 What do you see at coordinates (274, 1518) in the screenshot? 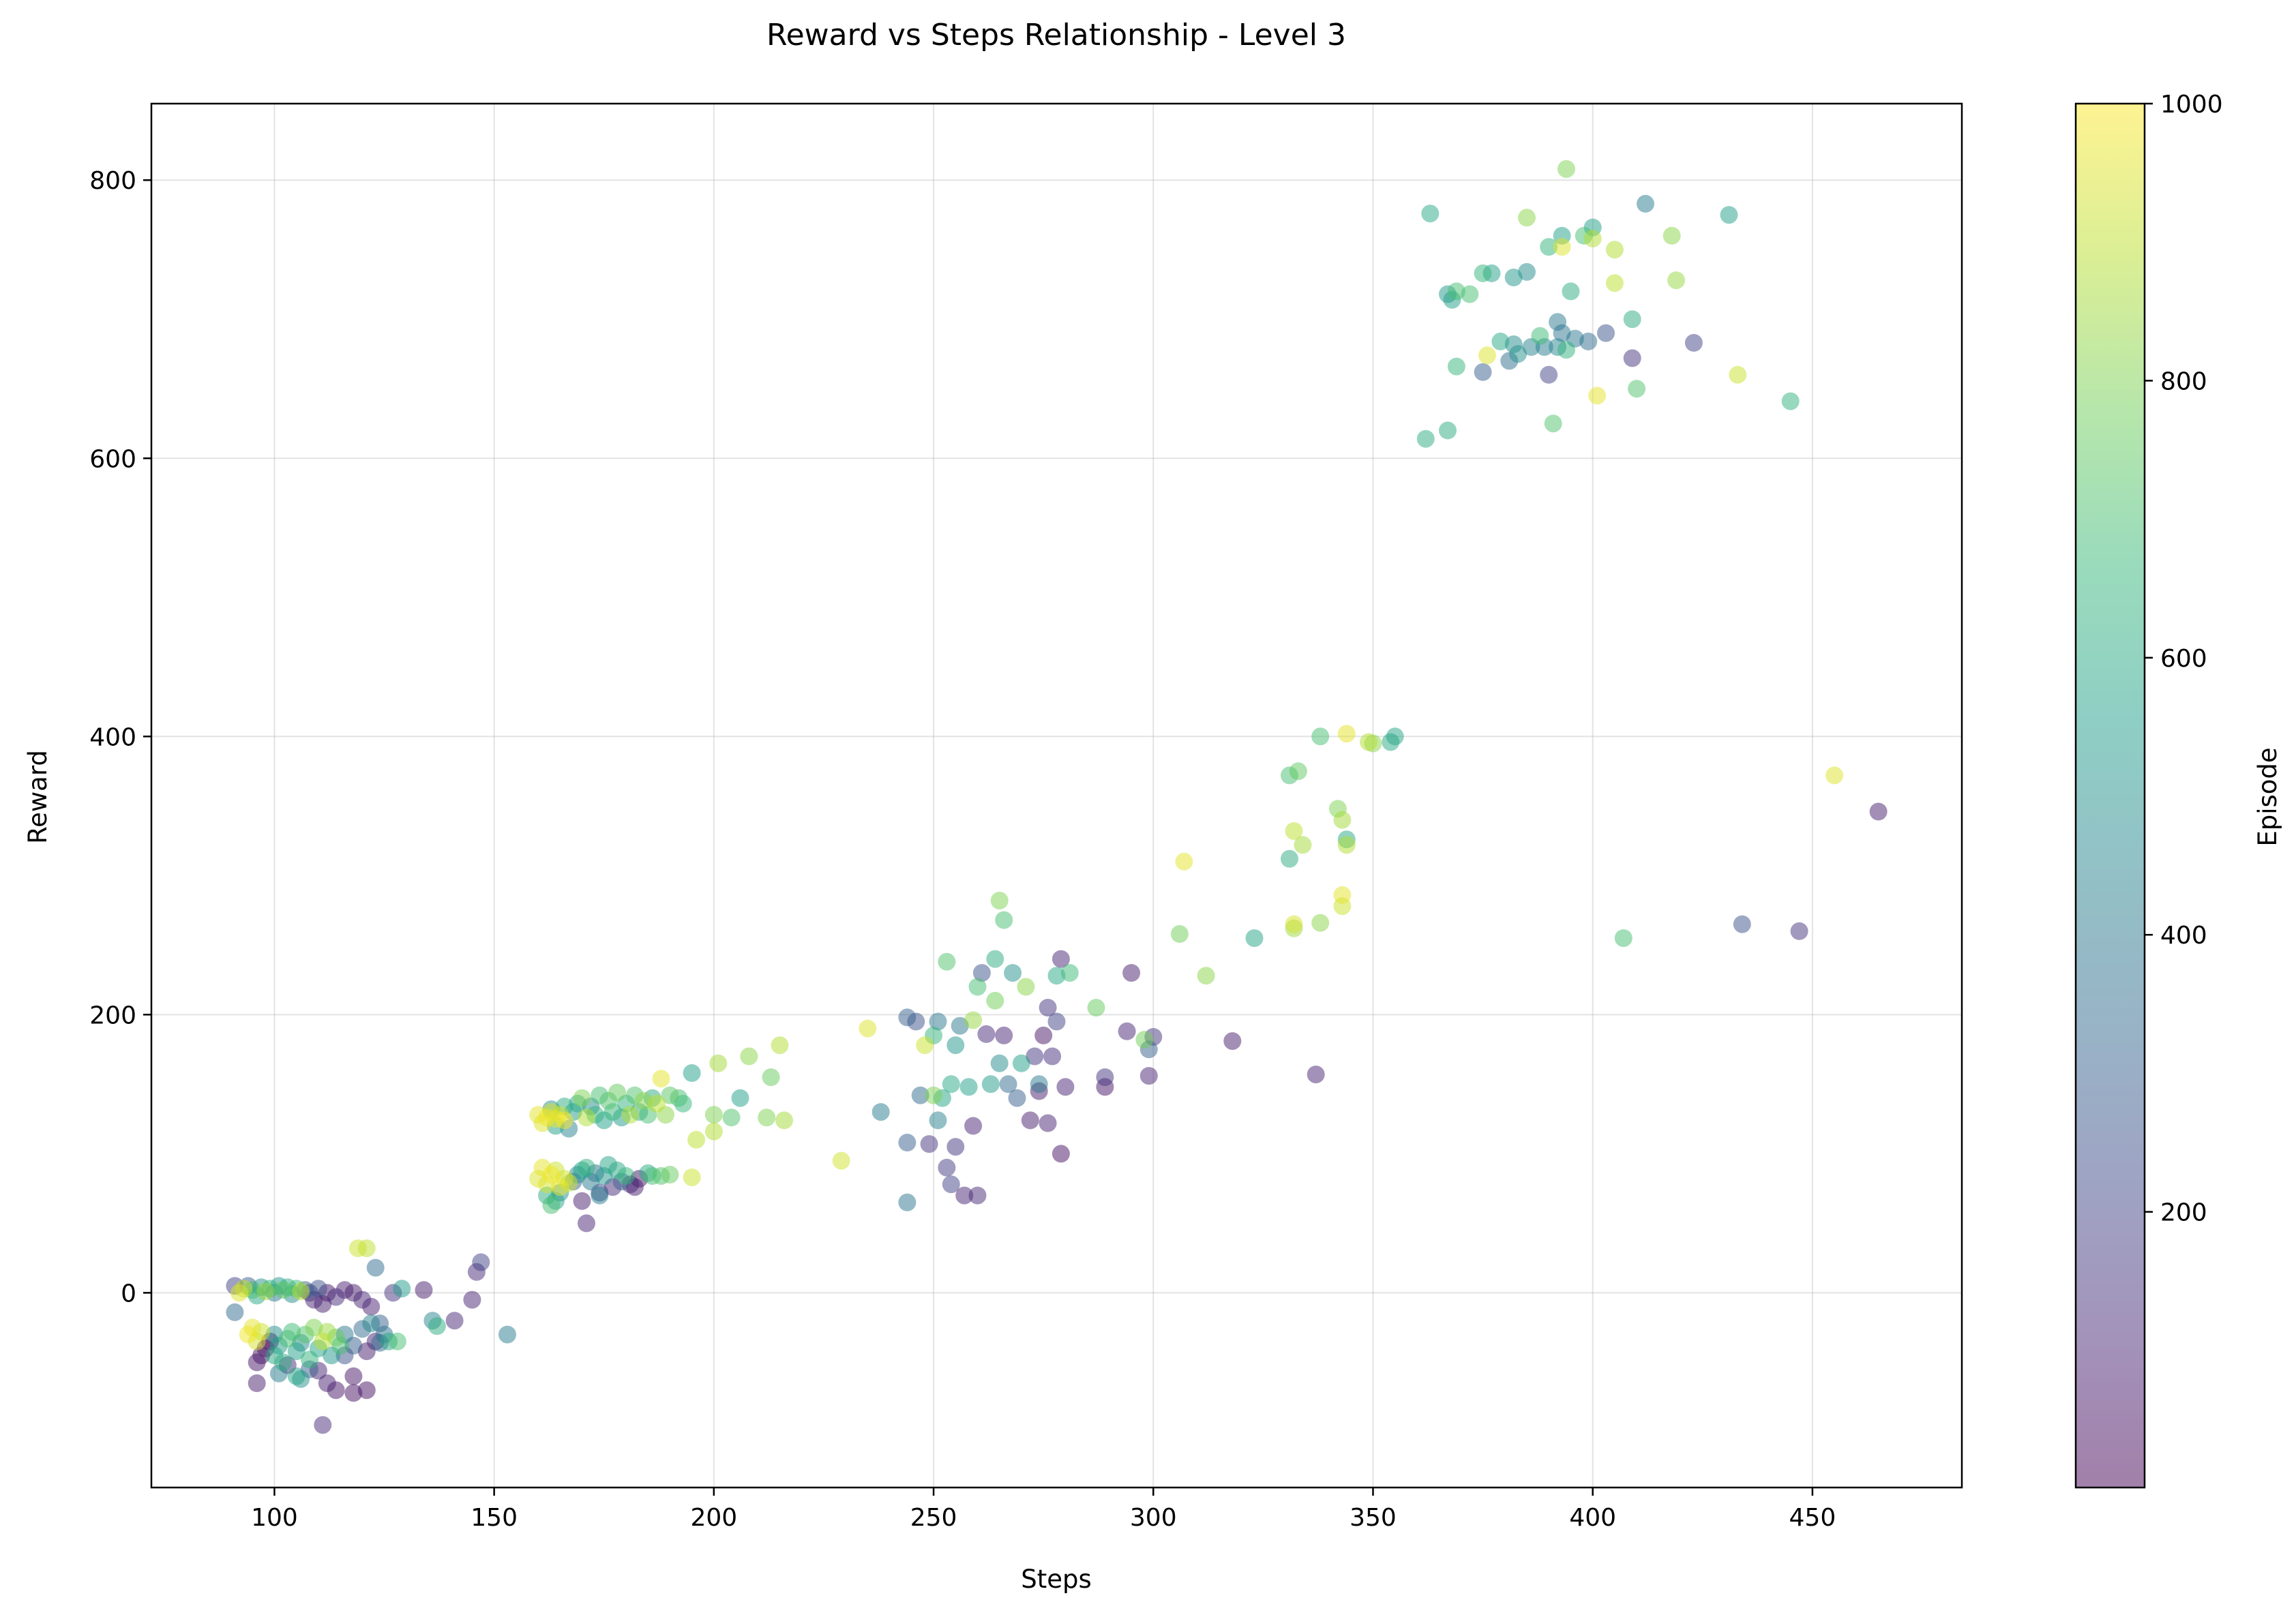
I see `x-tick-label: 100` at bounding box center [274, 1518].